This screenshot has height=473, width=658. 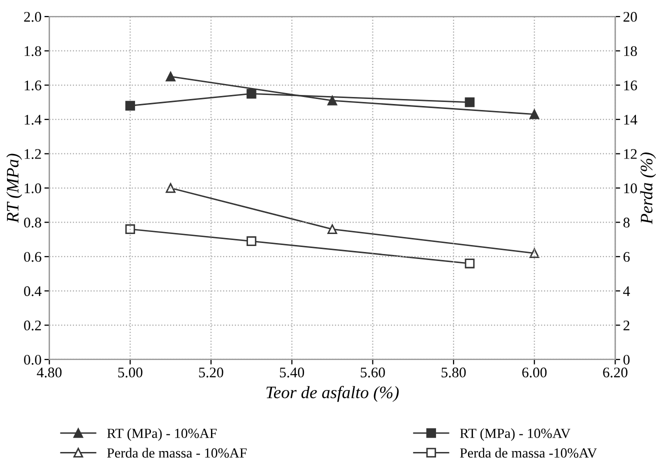 What do you see at coordinates (626, 291) in the screenshot?
I see `y2-tick-label: 4` at bounding box center [626, 291].